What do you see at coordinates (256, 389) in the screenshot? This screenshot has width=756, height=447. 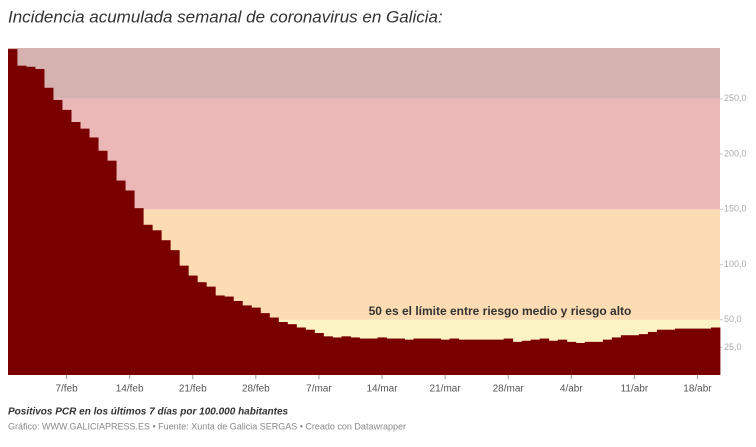 I see `x-tick-label: 28/feb` at bounding box center [256, 389].